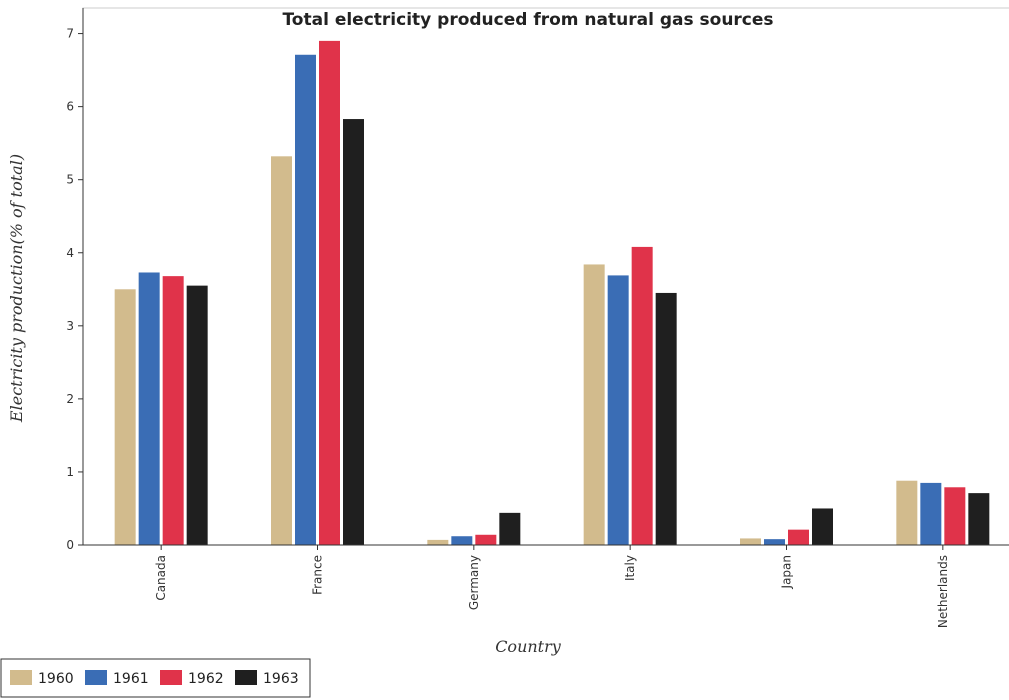 This screenshot has width=1009, height=700. I want to click on bar-france-1961, so click(305, 299).